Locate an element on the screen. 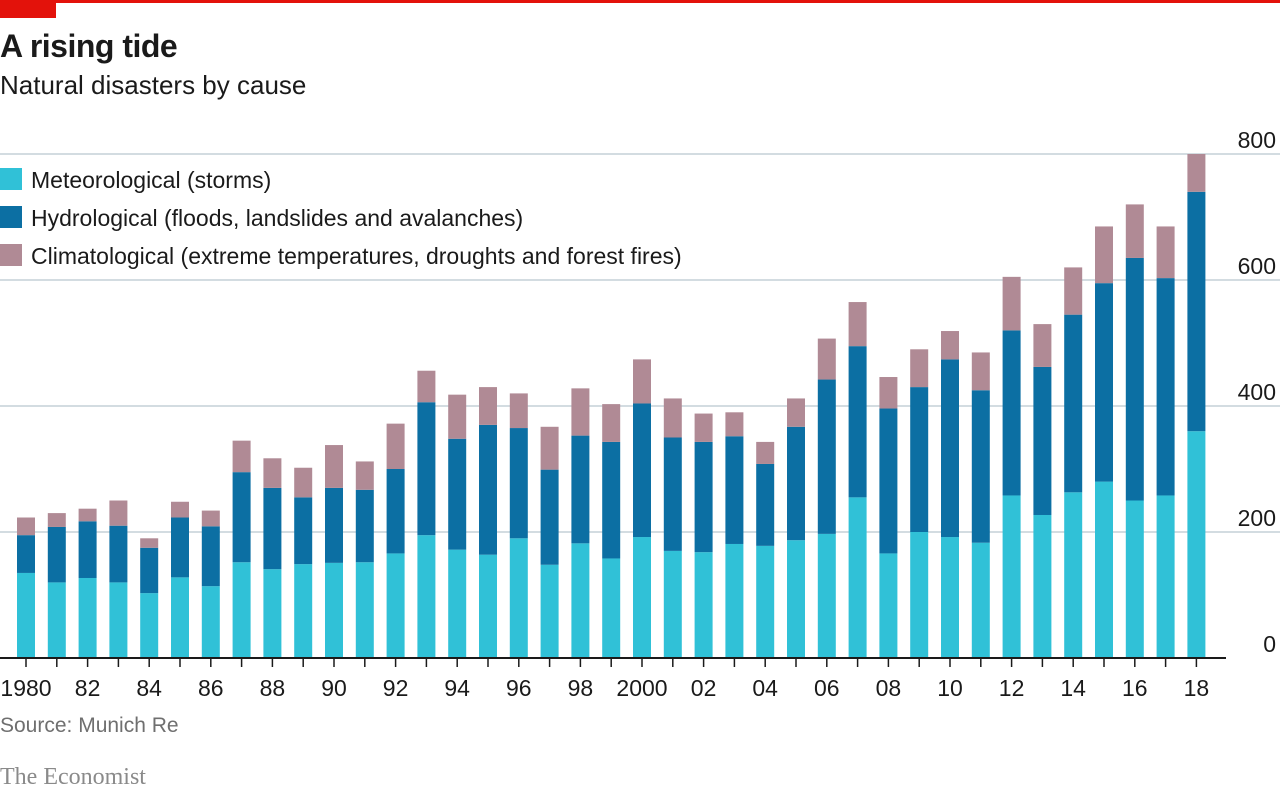  x-tick-label: 98 is located at coordinates (581, 688).